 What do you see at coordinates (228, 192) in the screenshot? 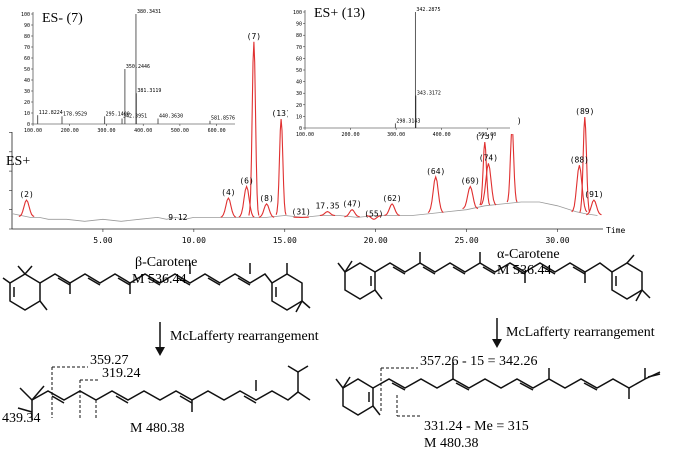
I see `peak-label: (4)` at bounding box center [228, 192].